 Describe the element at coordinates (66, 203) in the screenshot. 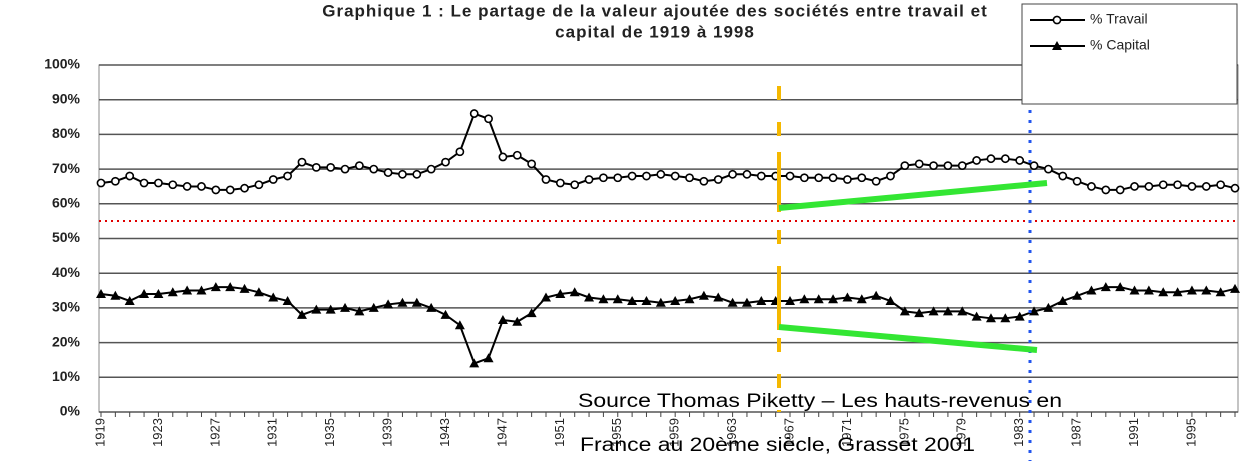

I see `y-tick-label: 60%` at that location.